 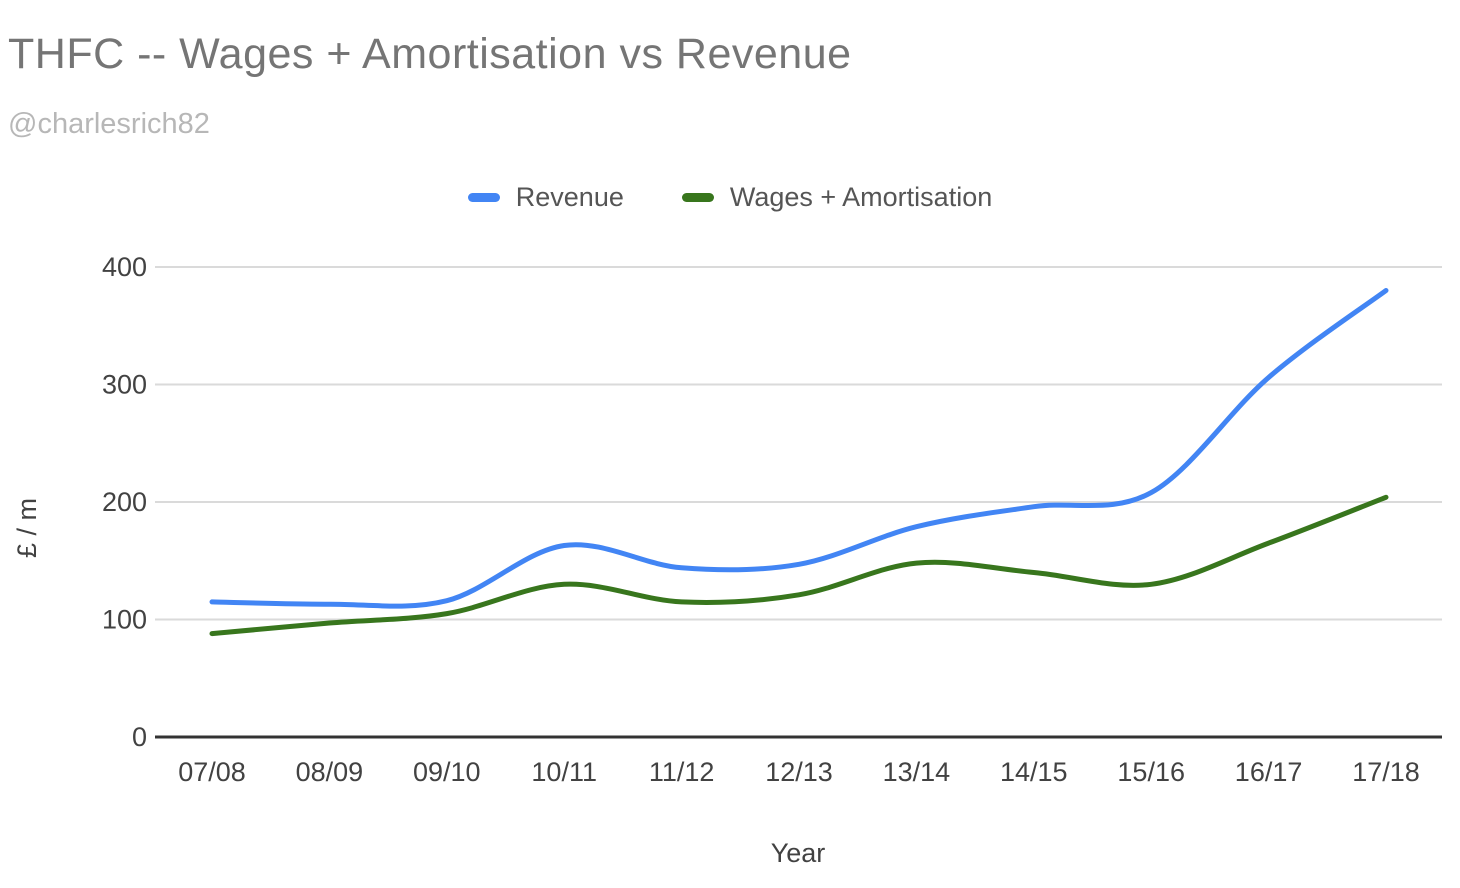 I want to click on x-tick-label: 17/18, so click(x=1386, y=772).